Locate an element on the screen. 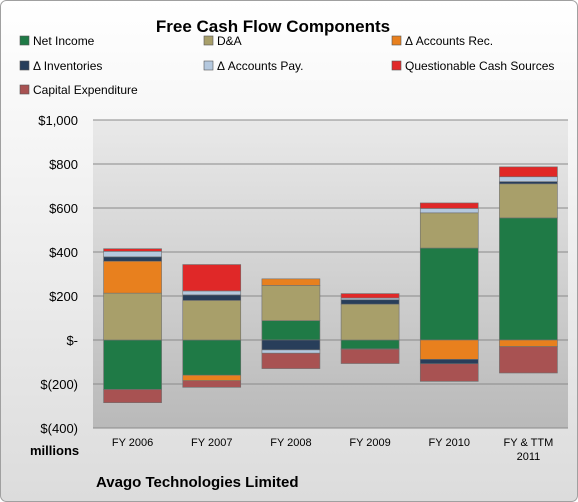 The width and height of the screenshot is (578, 502). unit-label: millions is located at coordinates (54, 450).